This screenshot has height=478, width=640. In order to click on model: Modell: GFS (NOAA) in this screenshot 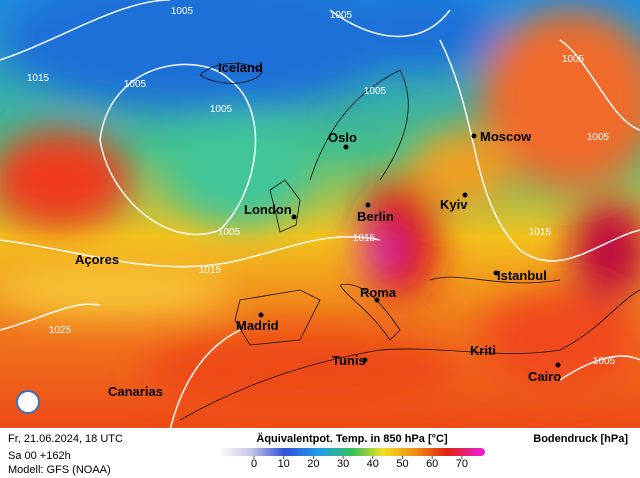, I will do `click(59, 470)`.